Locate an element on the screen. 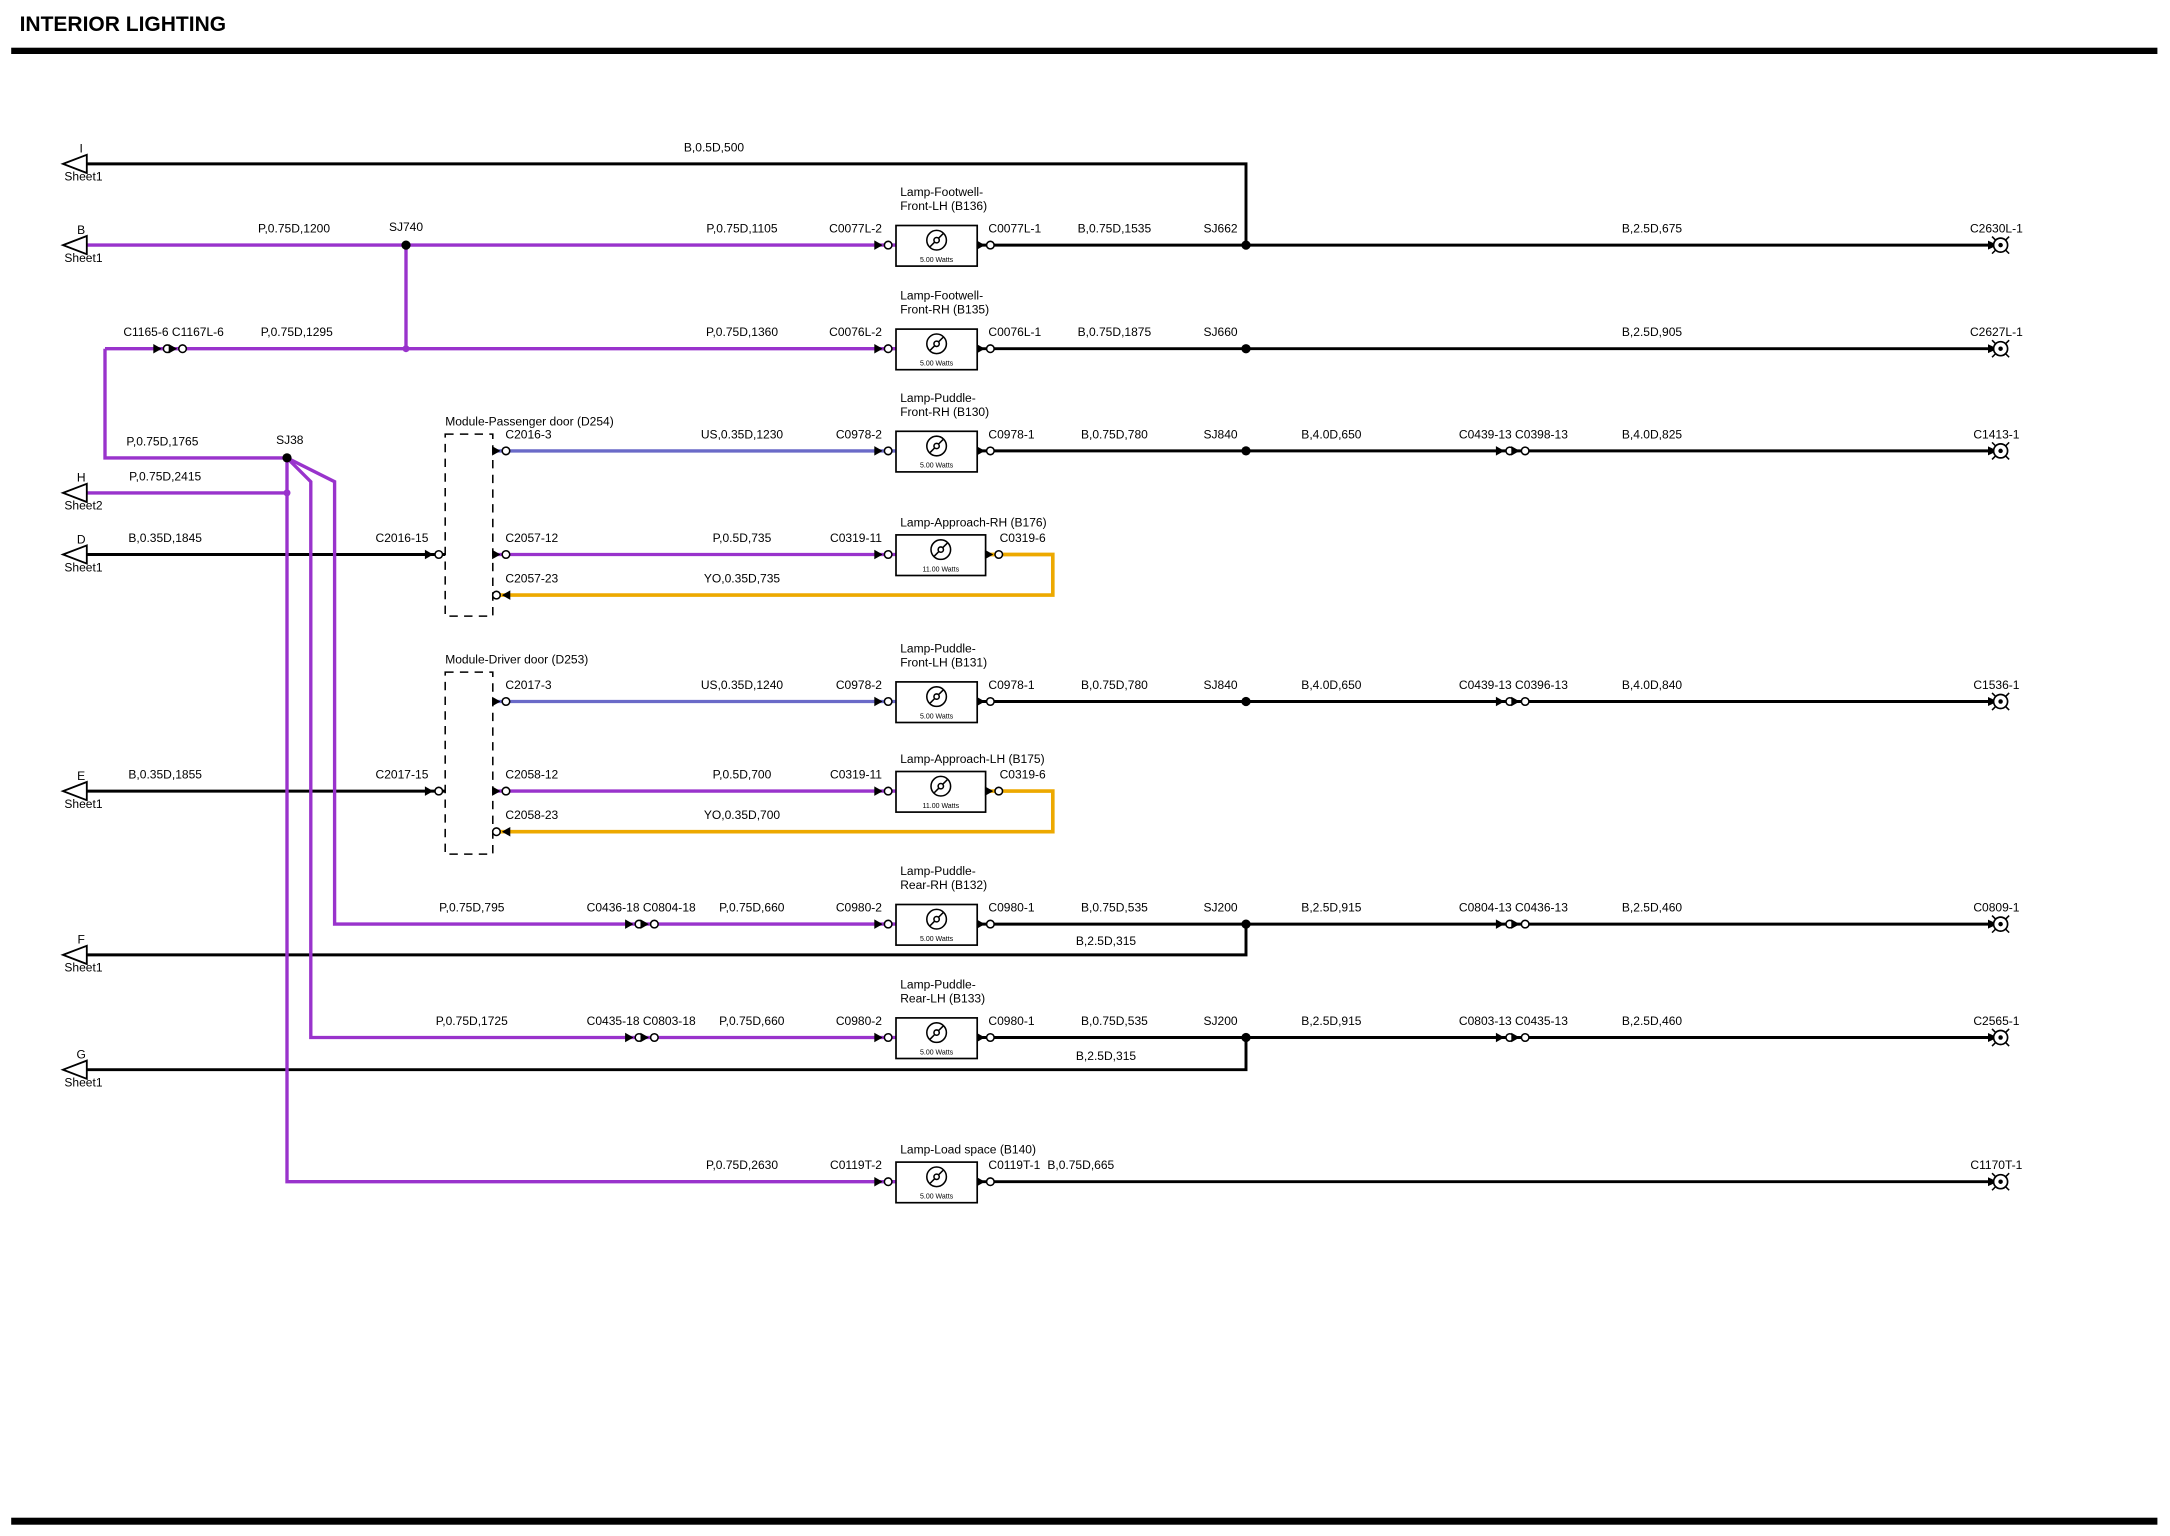 The height and width of the screenshot is (1536, 2170). ring-terminals is located at coordinates (1998, 713).